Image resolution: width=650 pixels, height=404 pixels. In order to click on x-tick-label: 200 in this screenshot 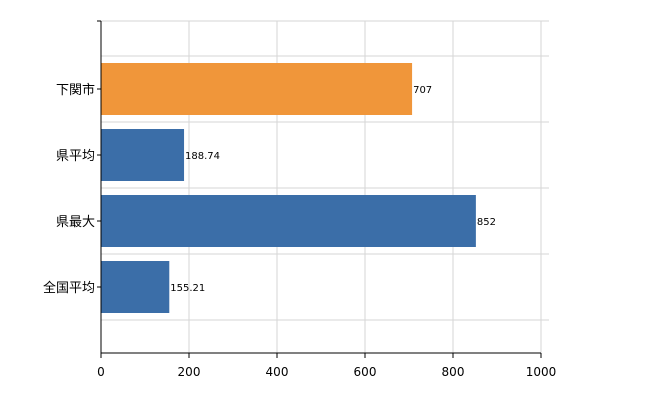, I will do `click(189, 372)`.